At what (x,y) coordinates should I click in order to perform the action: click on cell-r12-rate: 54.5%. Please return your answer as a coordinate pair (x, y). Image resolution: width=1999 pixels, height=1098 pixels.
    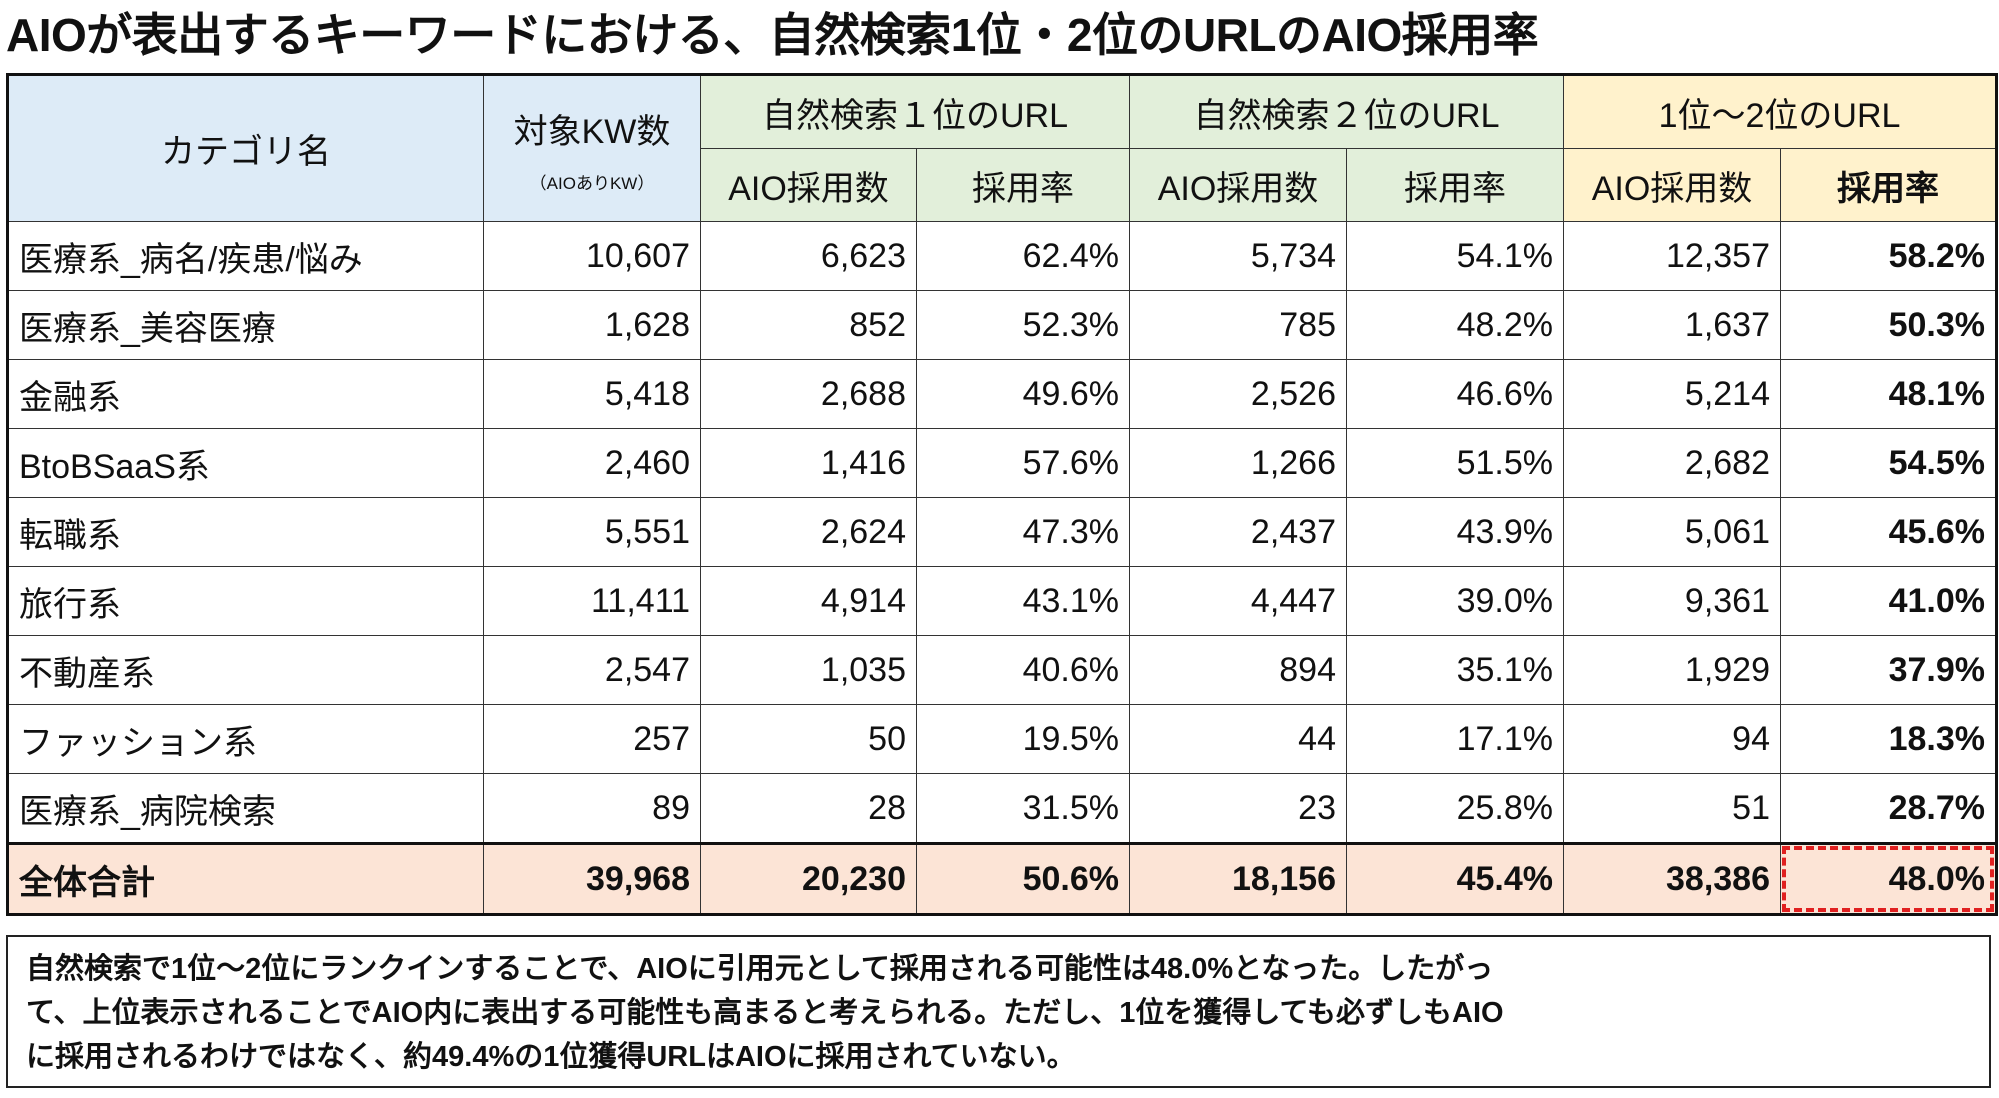
    Looking at the image, I should click on (1888, 463).